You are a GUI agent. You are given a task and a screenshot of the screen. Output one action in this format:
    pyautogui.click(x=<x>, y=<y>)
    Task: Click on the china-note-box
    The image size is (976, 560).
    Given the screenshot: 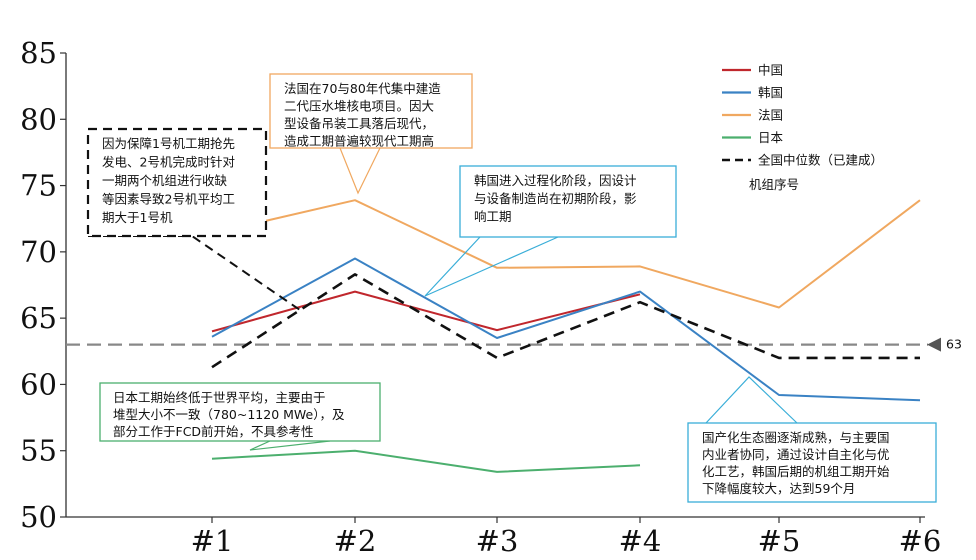 What is the action you would take?
    pyautogui.click(x=177, y=182)
    